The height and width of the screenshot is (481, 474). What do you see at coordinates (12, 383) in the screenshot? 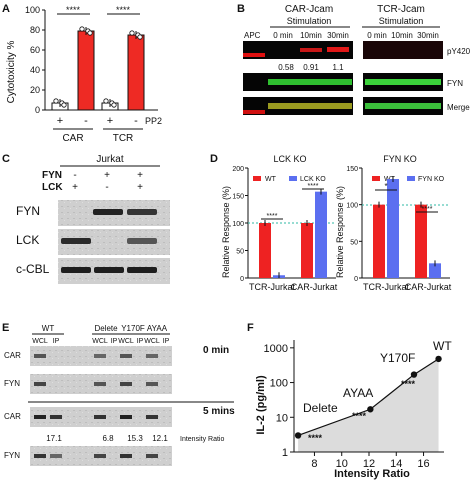
I see `panel-e-row-fyn-0: FYN` at bounding box center [12, 383].